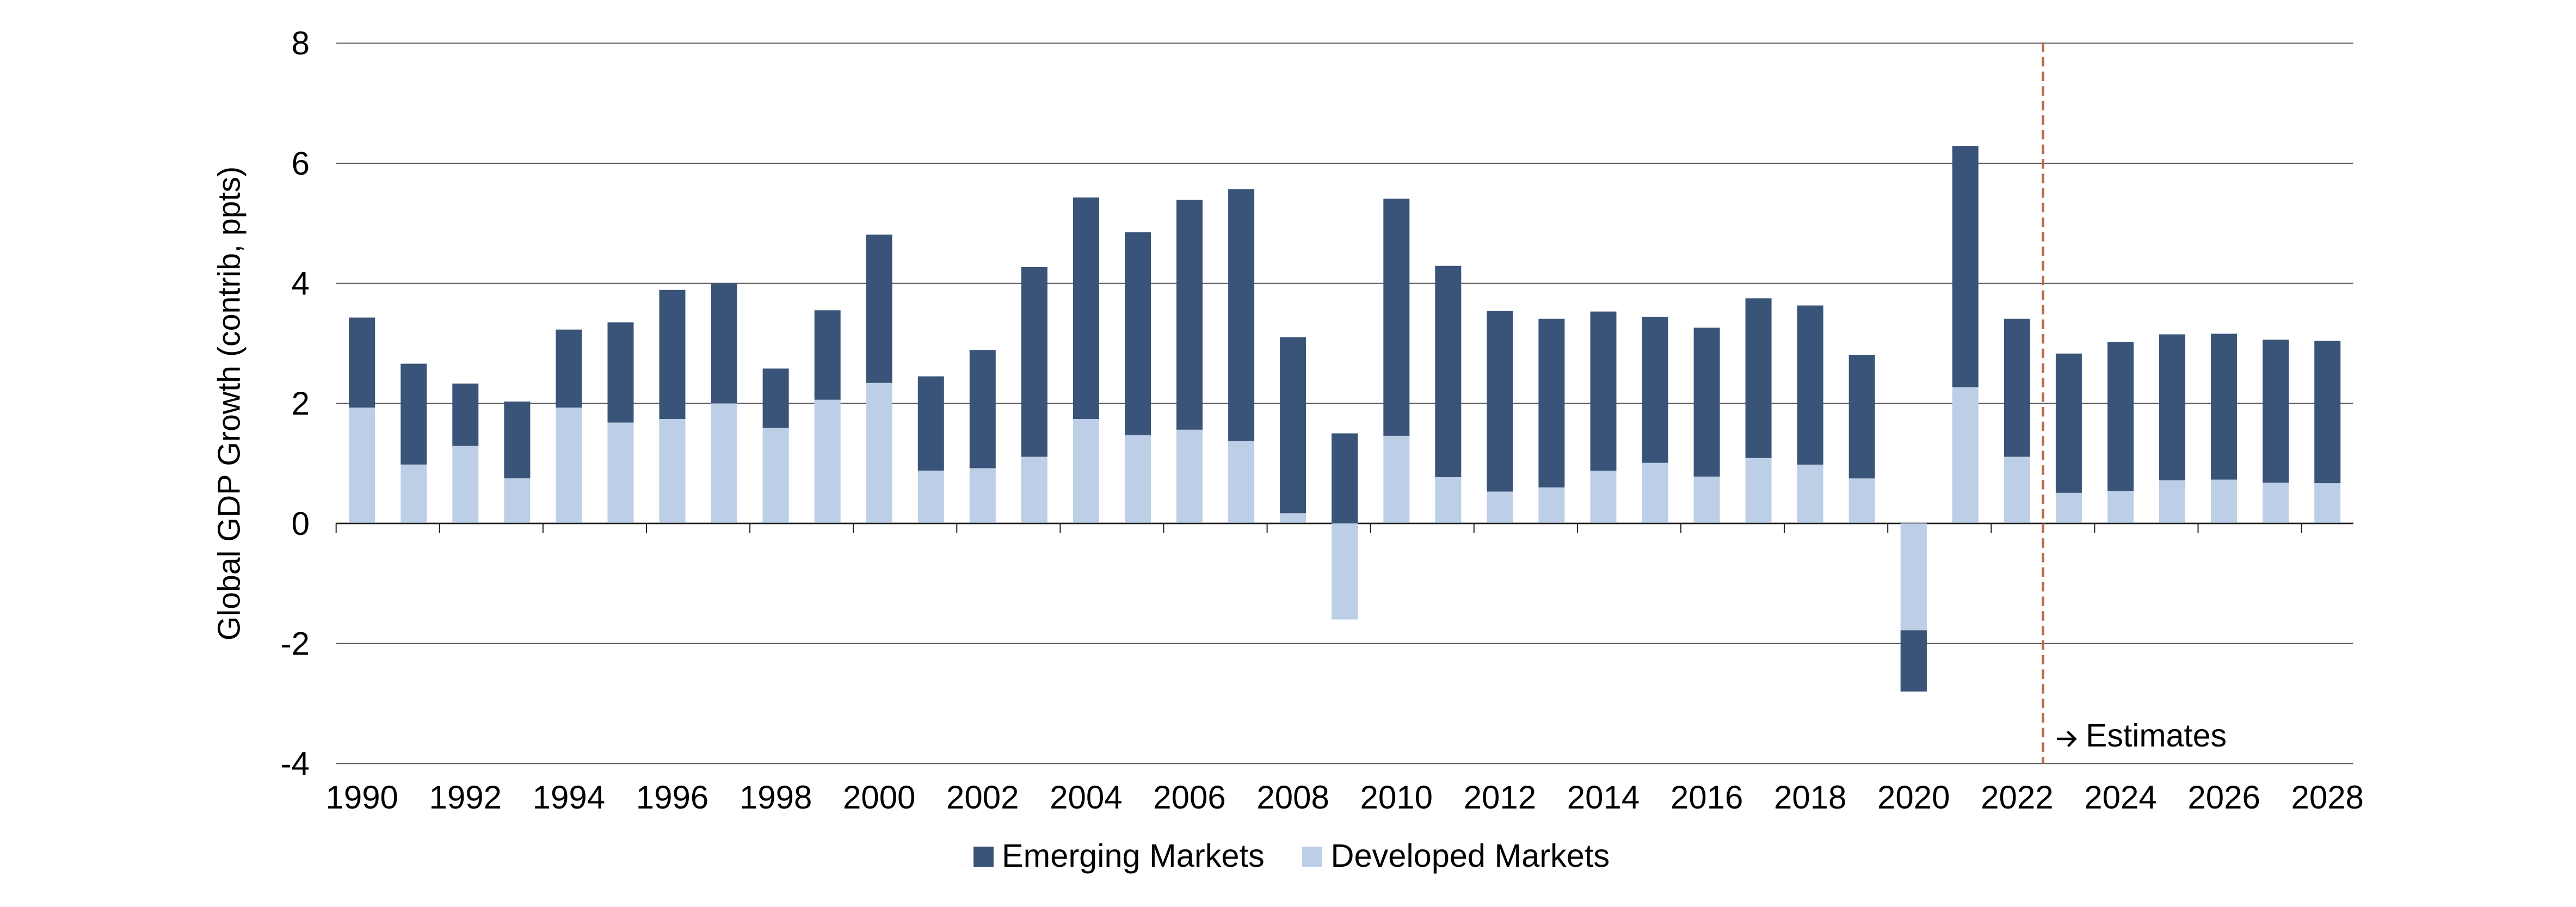 The width and height of the screenshot is (2576, 907). What do you see at coordinates (230, 403) in the screenshot?
I see `svg-text:Global GDP Growth (contrib, pp: Global GDP Growth (contrib, ppts)` at bounding box center [230, 403].